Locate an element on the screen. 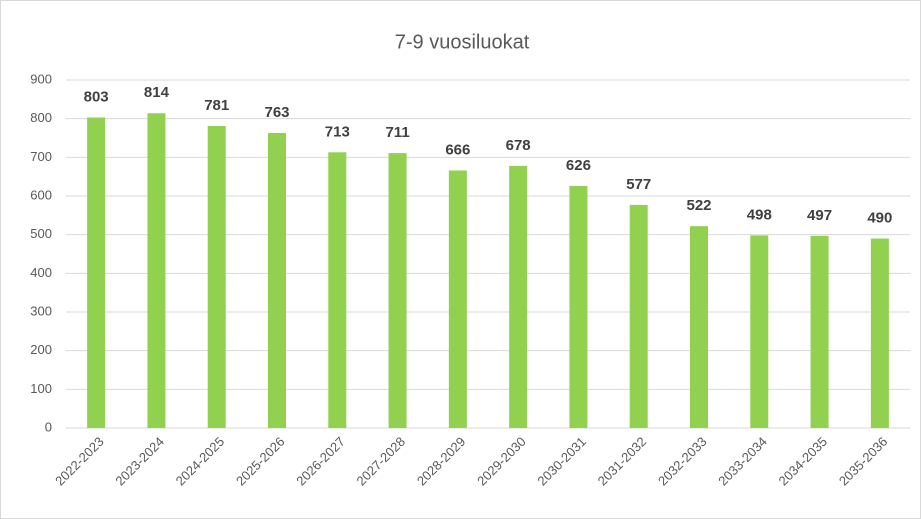 This screenshot has width=921, height=519. data-label: 626 is located at coordinates (578, 165).